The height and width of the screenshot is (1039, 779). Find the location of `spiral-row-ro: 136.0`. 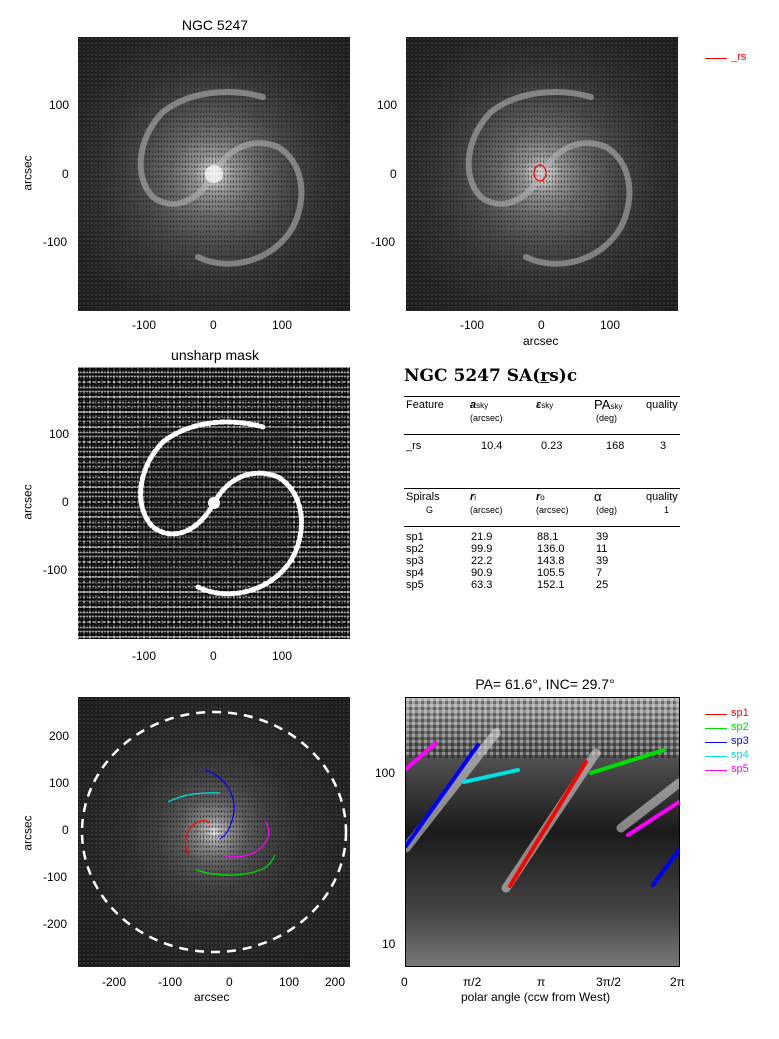

spiral-row-ro: 136.0 is located at coordinates (551, 549).